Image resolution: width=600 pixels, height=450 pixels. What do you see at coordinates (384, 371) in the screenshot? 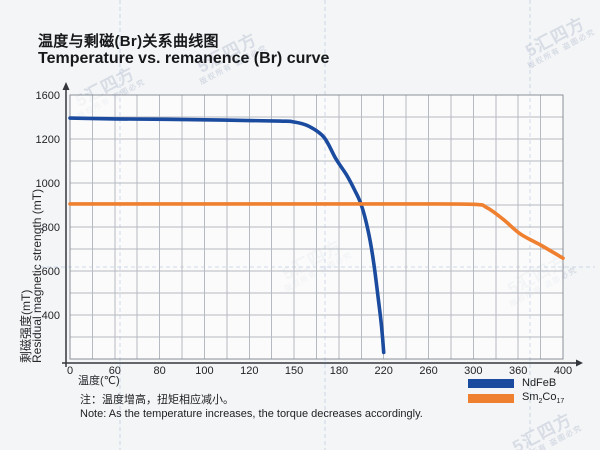
I see `svg-text: 220` at bounding box center [384, 371].